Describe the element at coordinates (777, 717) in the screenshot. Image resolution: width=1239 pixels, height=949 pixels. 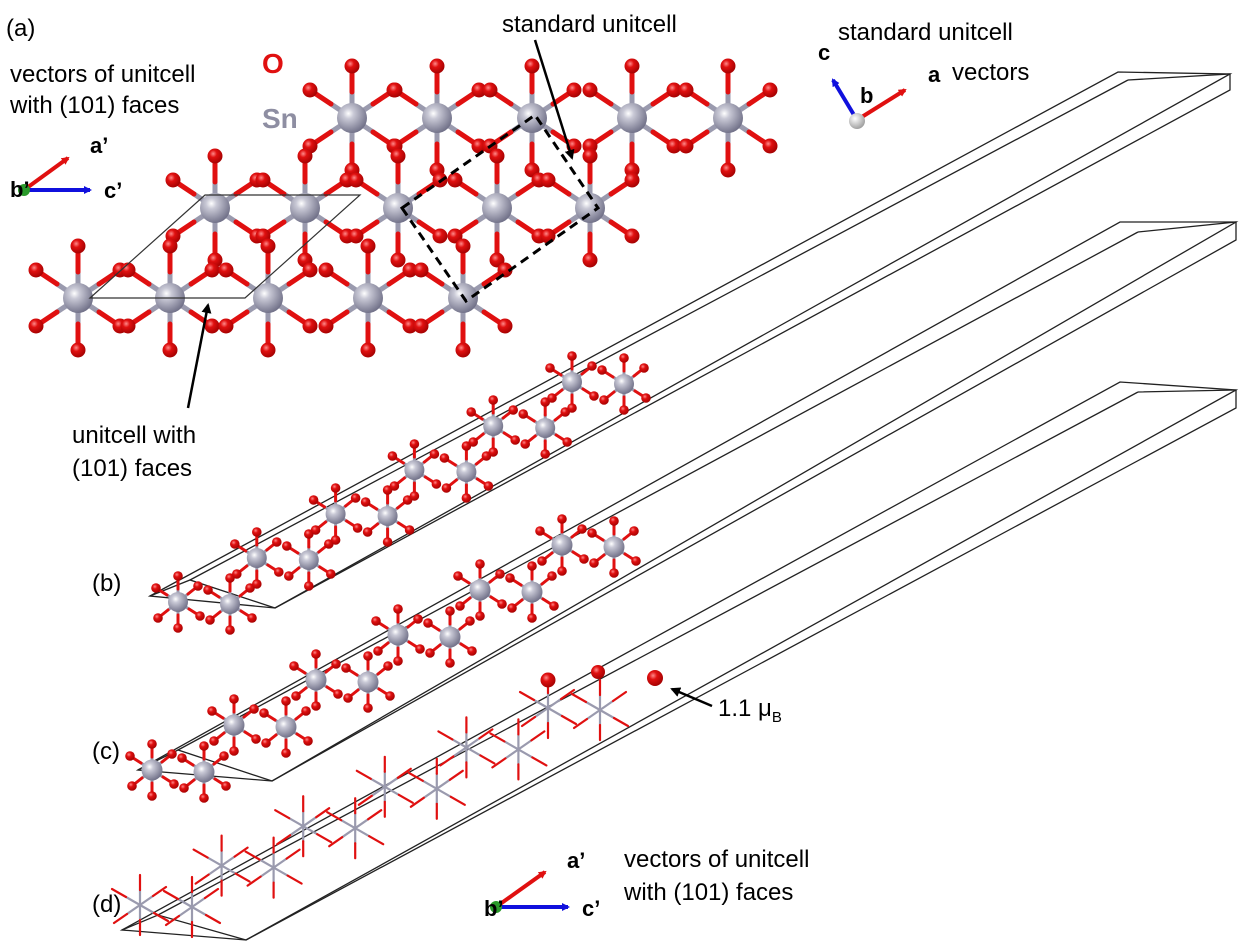
I see `magnetic-moment-subscript: B` at that location.